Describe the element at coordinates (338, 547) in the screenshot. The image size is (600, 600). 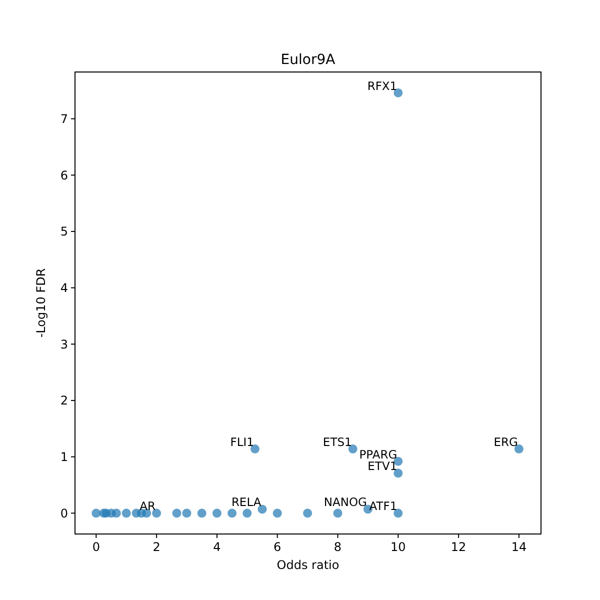
I see `x-tick-label: 8` at that location.